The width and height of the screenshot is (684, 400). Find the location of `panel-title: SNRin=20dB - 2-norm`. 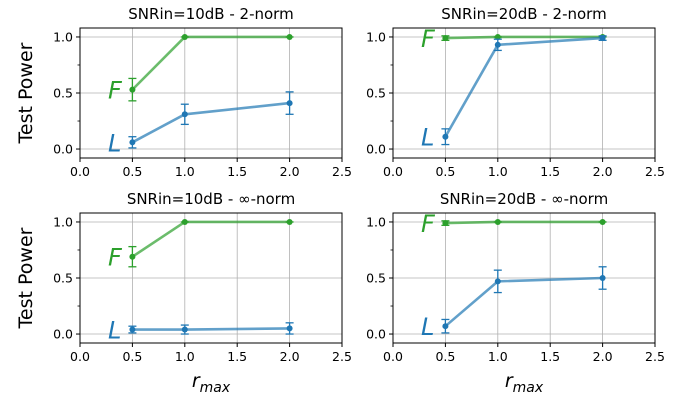

panel-title: SNRin=20dB - 2-norm is located at coordinates (523, 14).